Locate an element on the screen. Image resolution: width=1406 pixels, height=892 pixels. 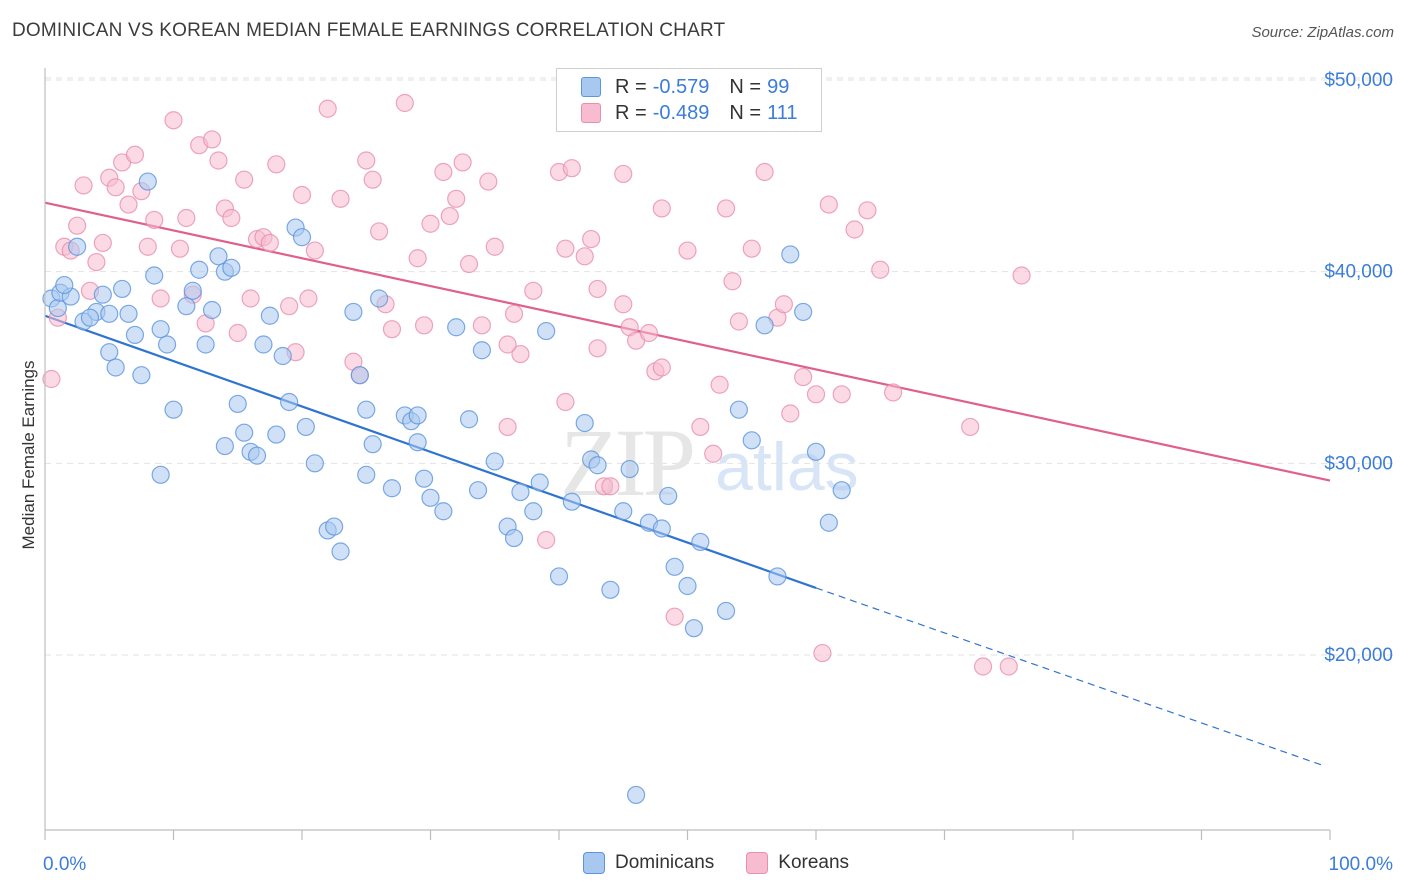
legend-n-value: 99 is located at coordinates (778, 86).